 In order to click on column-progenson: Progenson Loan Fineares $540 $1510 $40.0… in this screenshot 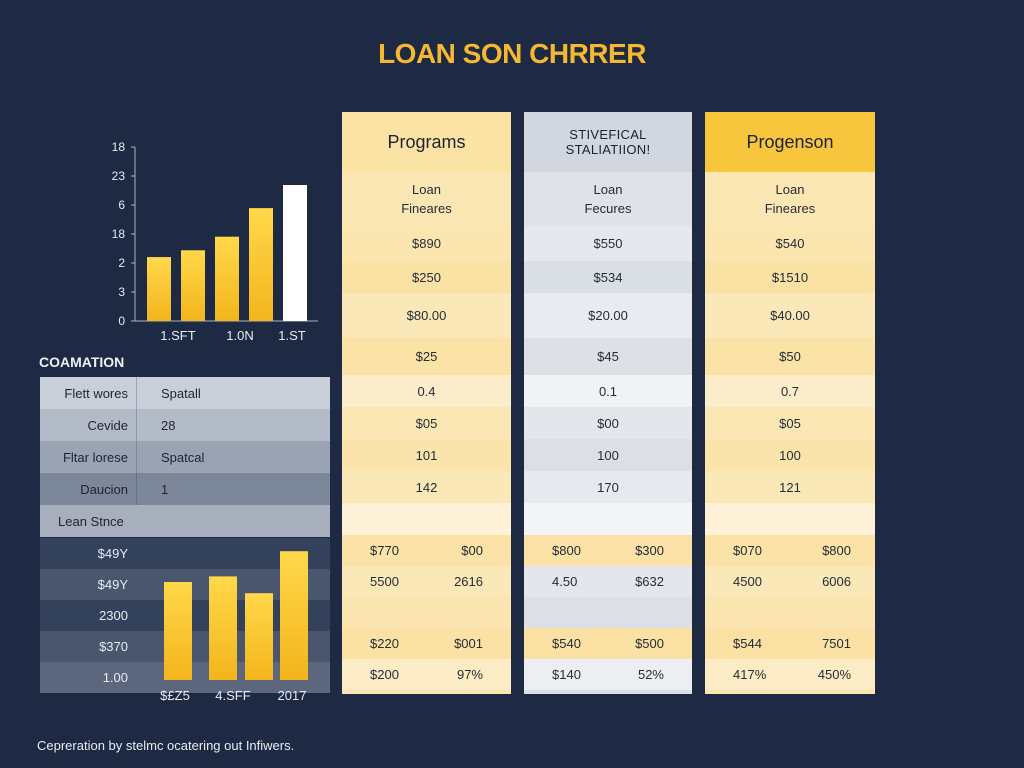, I will do `click(790, 406)`.